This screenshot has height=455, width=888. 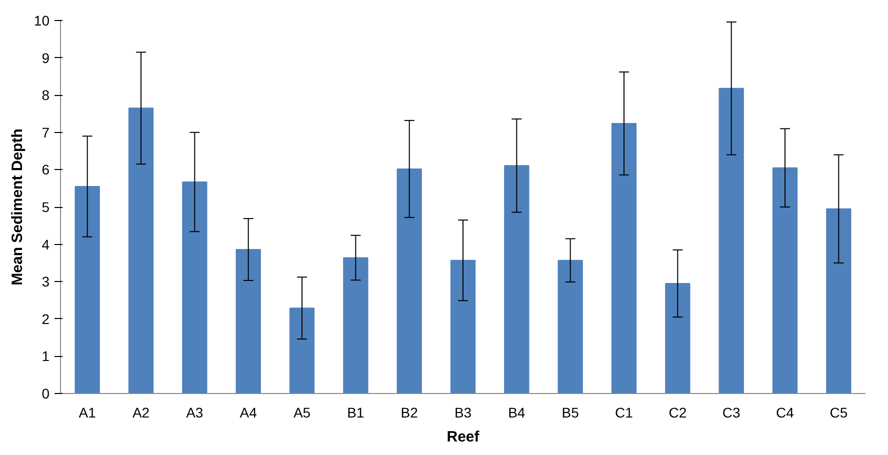 I want to click on x-tick-label: C2, so click(x=677, y=412).